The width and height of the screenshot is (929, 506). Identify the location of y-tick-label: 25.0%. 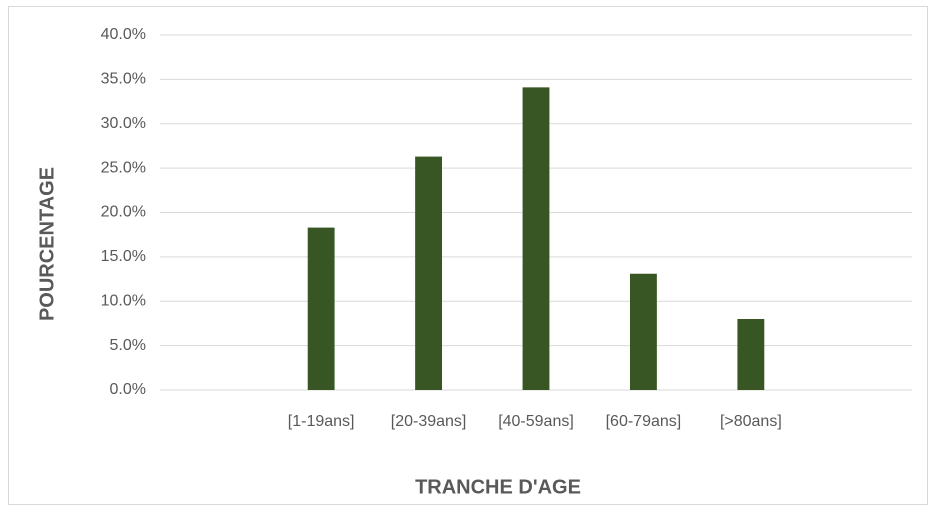
(123, 167).